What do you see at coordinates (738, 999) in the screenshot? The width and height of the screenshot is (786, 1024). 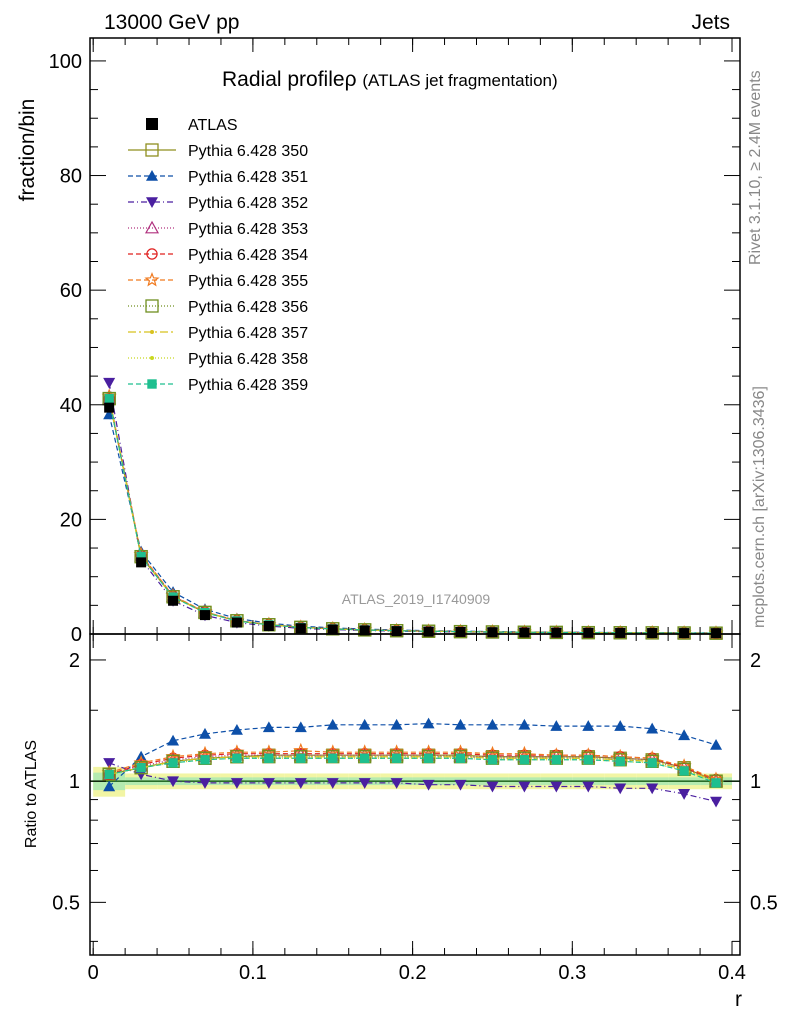 I see `x-axis-label: r` at bounding box center [738, 999].